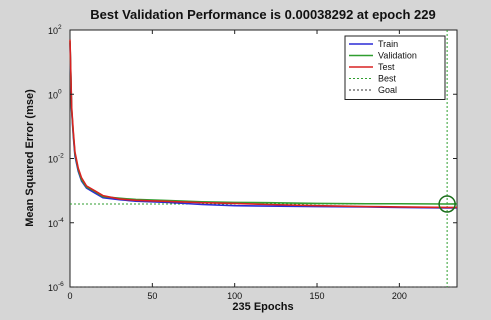 This screenshot has width=491, height=320. Describe the element at coordinates (60, 91) in the screenshot. I see `y-tick-exponent: 0` at that location.